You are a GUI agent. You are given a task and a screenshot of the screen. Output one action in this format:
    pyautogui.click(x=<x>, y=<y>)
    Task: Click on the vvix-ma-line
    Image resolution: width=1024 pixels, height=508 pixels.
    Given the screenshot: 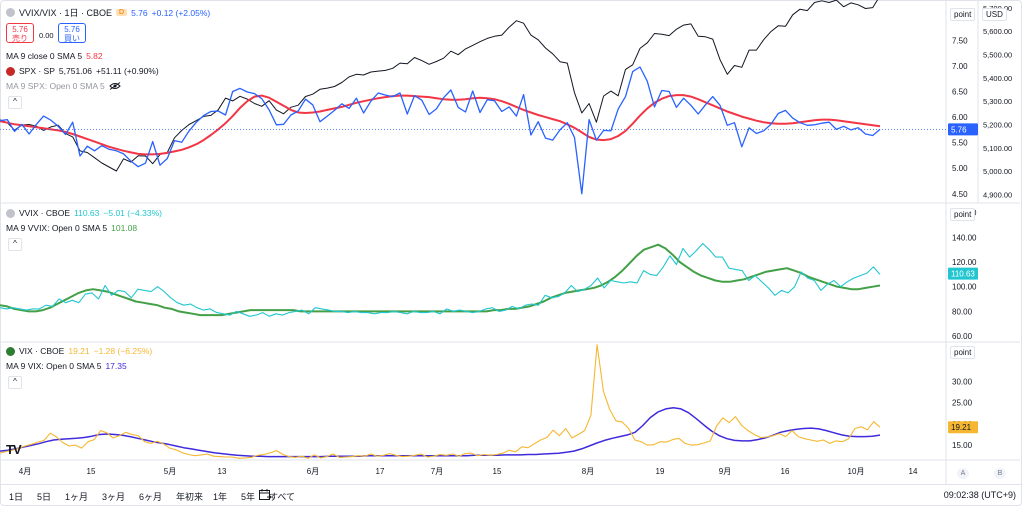 What is the action you would take?
    pyautogui.click(x=440, y=280)
    